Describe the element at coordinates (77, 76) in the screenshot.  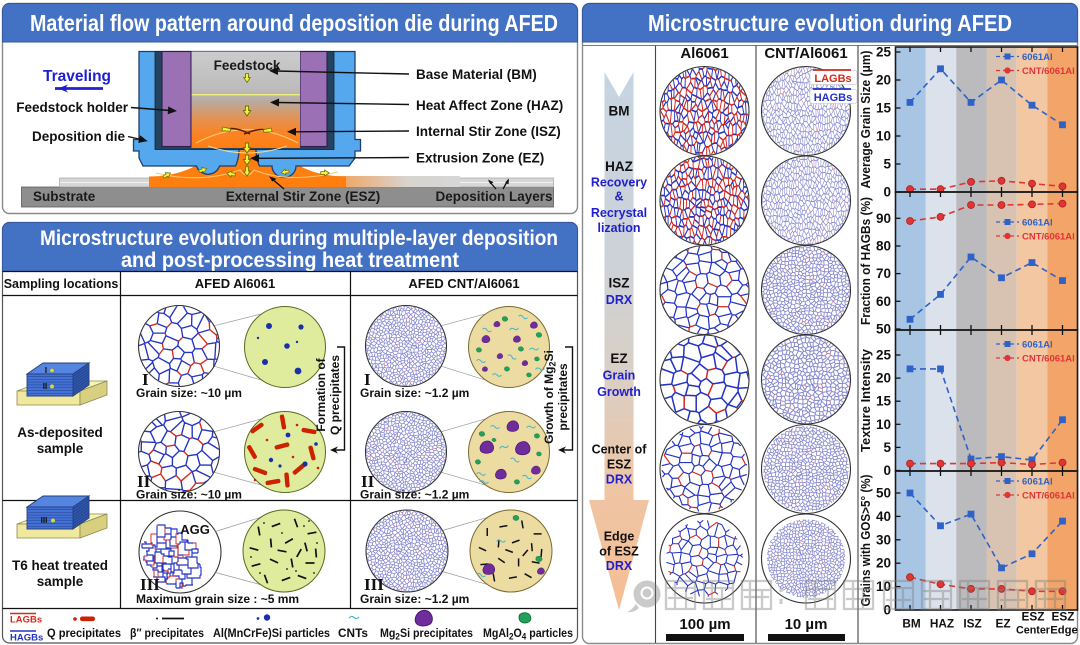
I see `svg-text: Traveling` at that location.